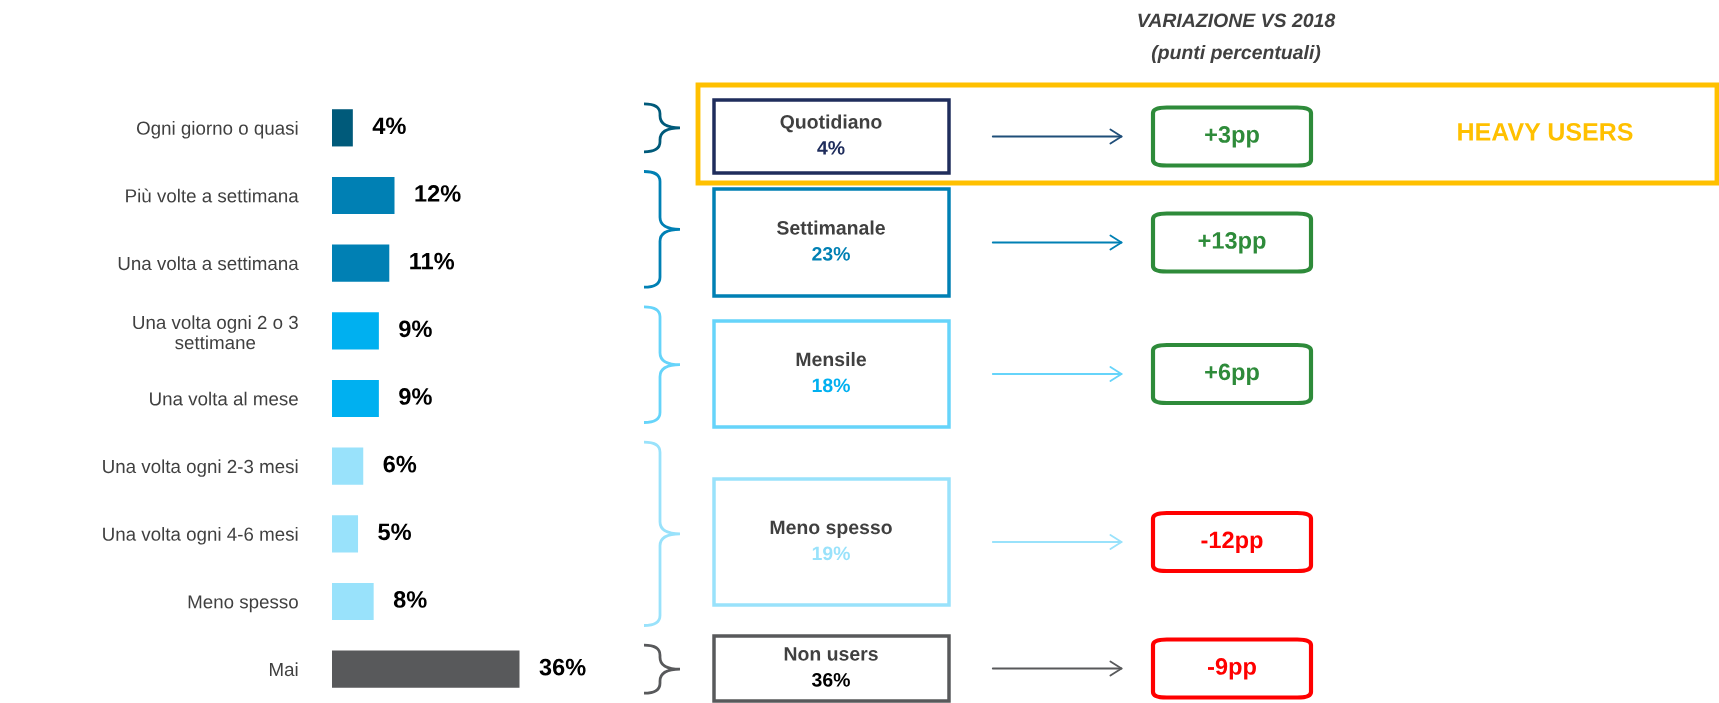  I want to click on text: +13pp, so click(1232, 243).